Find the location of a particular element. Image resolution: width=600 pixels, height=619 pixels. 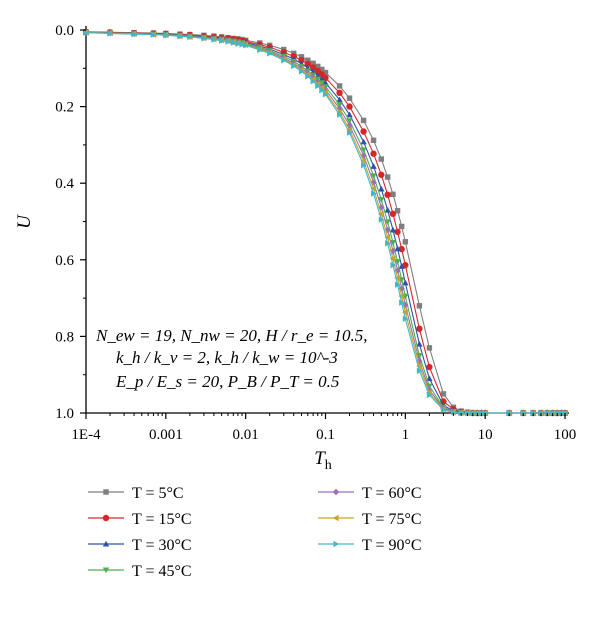

legend-item-2: T = 15°C is located at coordinates (140, 519).